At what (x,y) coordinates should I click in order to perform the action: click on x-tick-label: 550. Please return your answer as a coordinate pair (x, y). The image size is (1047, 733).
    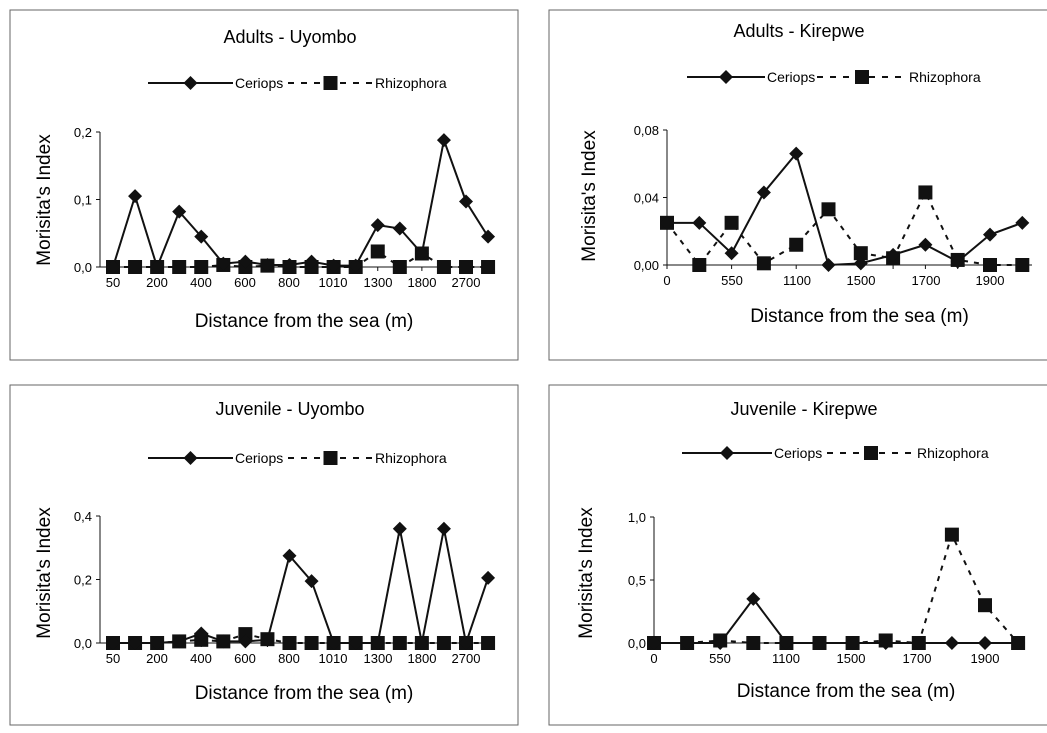
    Looking at the image, I should click on (720, 658).